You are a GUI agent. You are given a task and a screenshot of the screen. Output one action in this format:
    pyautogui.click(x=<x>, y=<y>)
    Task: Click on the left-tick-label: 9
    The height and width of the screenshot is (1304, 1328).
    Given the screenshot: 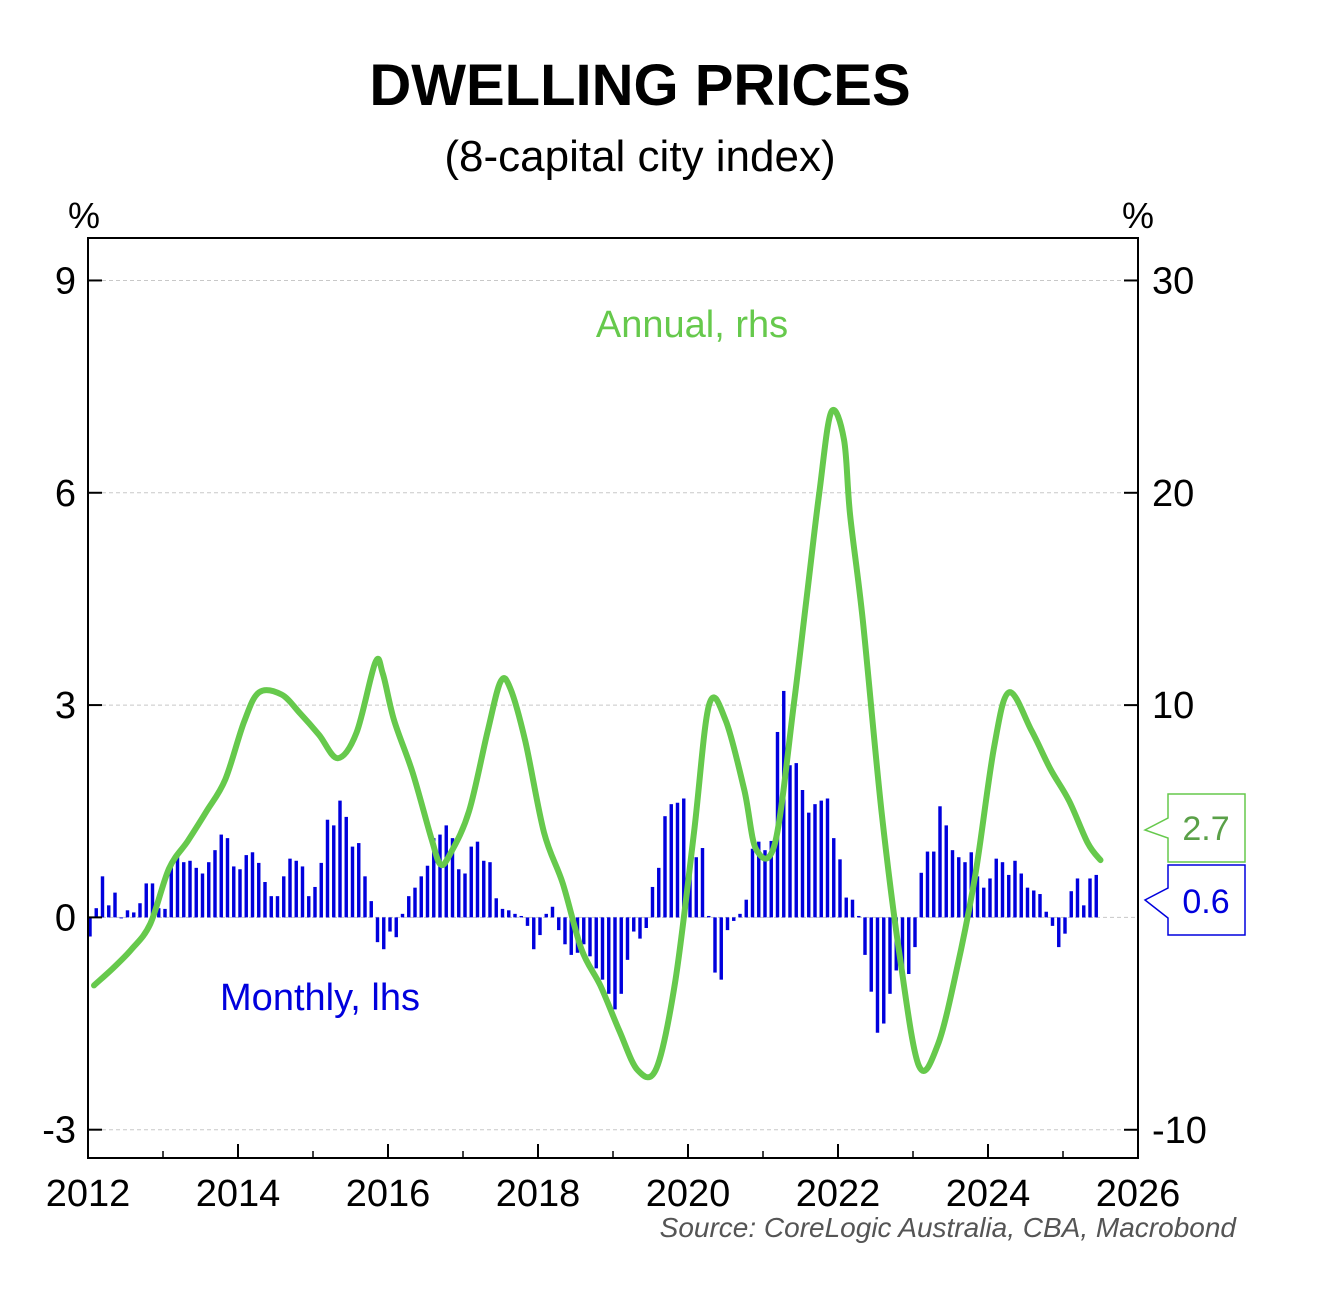 What is the action you would take?
    pyautogui.click(x=65, y=281)
    